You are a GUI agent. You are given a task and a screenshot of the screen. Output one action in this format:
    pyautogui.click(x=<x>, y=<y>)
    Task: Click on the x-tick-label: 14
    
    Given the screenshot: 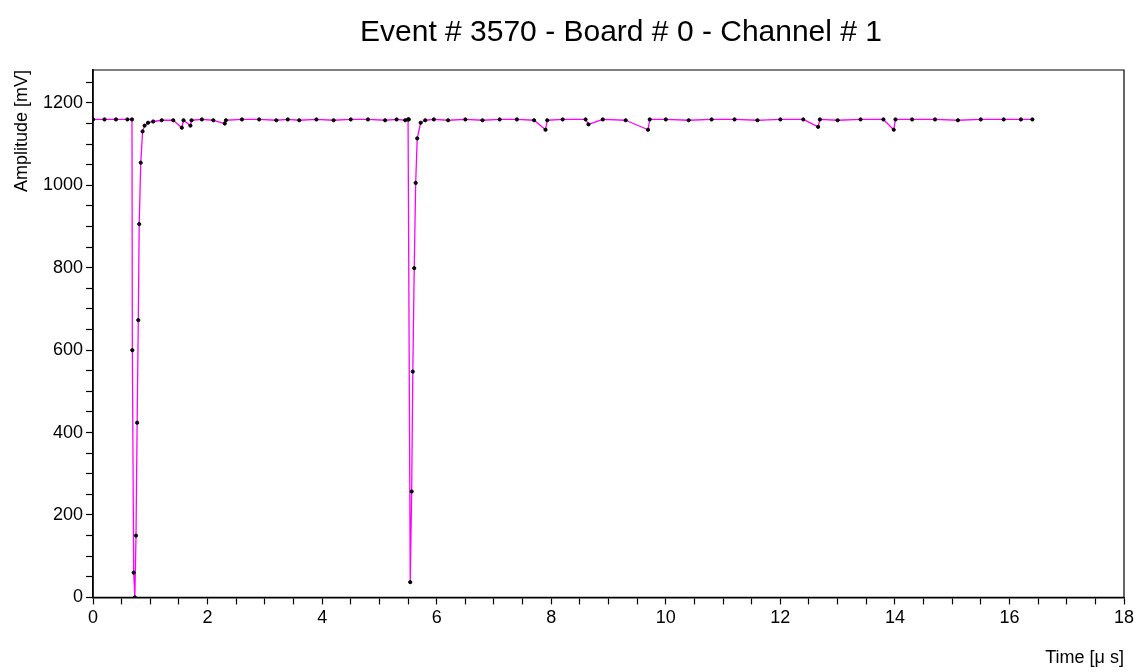 What is the action you would take?
    pyautogui.click(x=894, y=617)
    